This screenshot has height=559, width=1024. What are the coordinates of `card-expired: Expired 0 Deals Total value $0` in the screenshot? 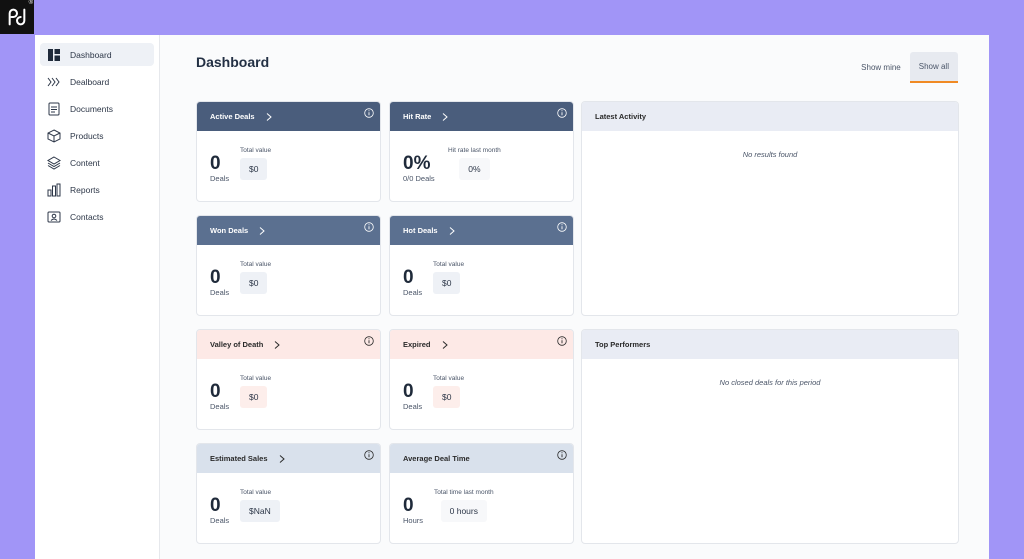 It's located at (481, 379).